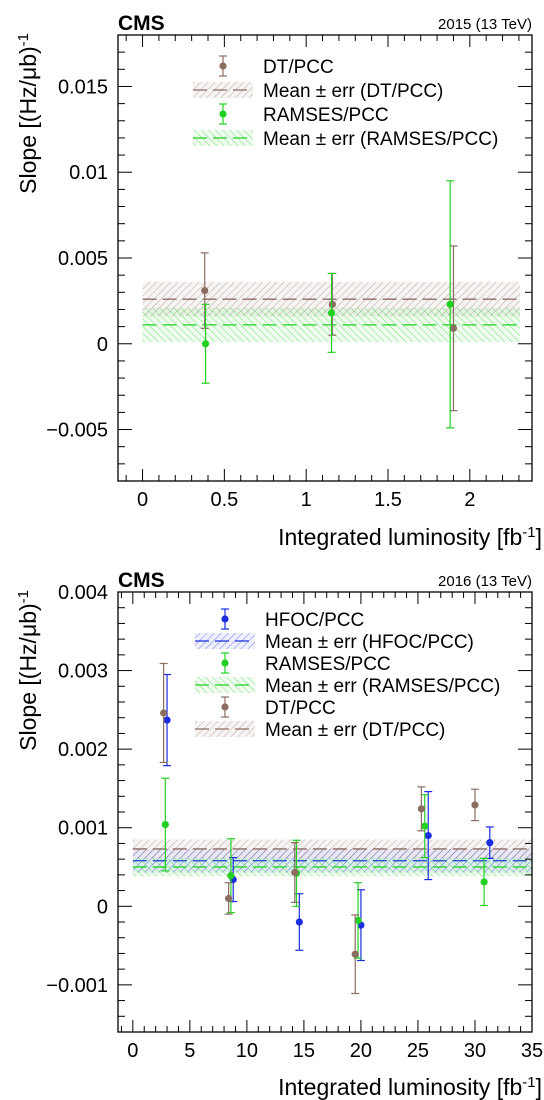 This screenshot has width=544, height=1100. Describe the element at coordinates (224, 500) in the screenshot. I see `x-tick-label: 0.5` at that location.